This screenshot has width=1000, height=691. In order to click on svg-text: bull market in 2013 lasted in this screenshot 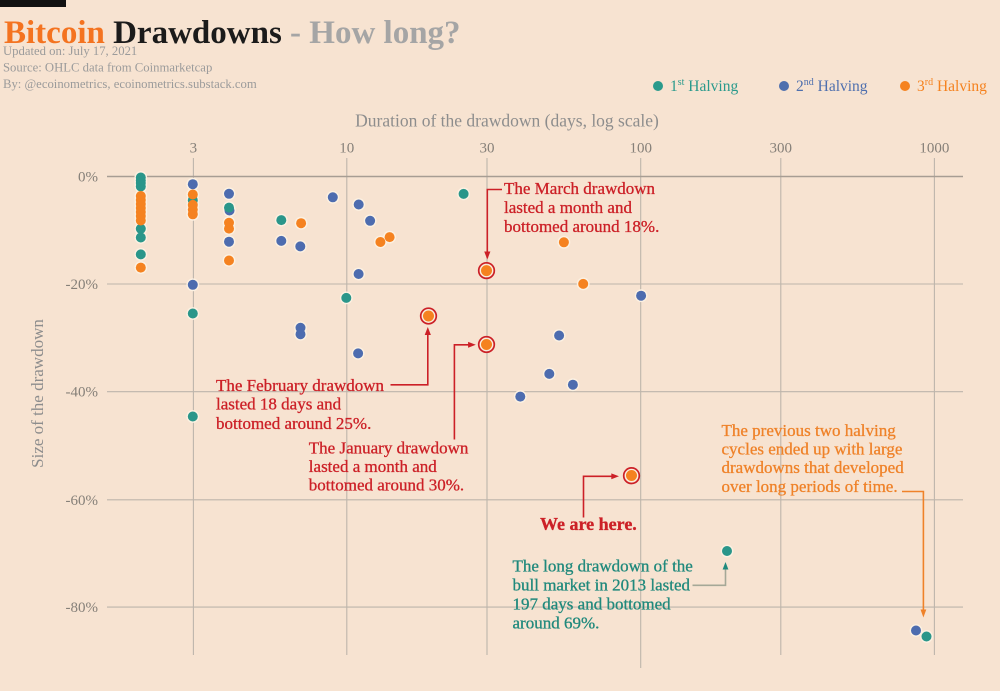, I will do `click(602, 585)`.